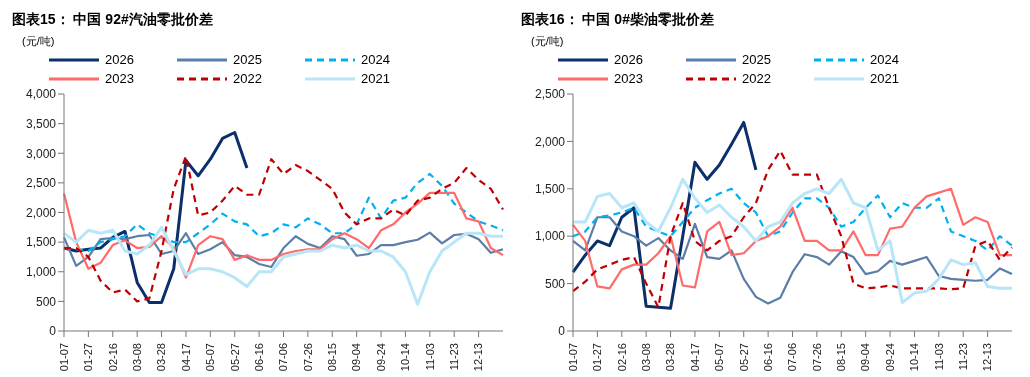 This screenshot has width=1030, height=377. Describe the element at coordinates (112, 19) in the screenshot. I see `chart-title: 图表15： 中国 92#汽油零批价差` at that location.